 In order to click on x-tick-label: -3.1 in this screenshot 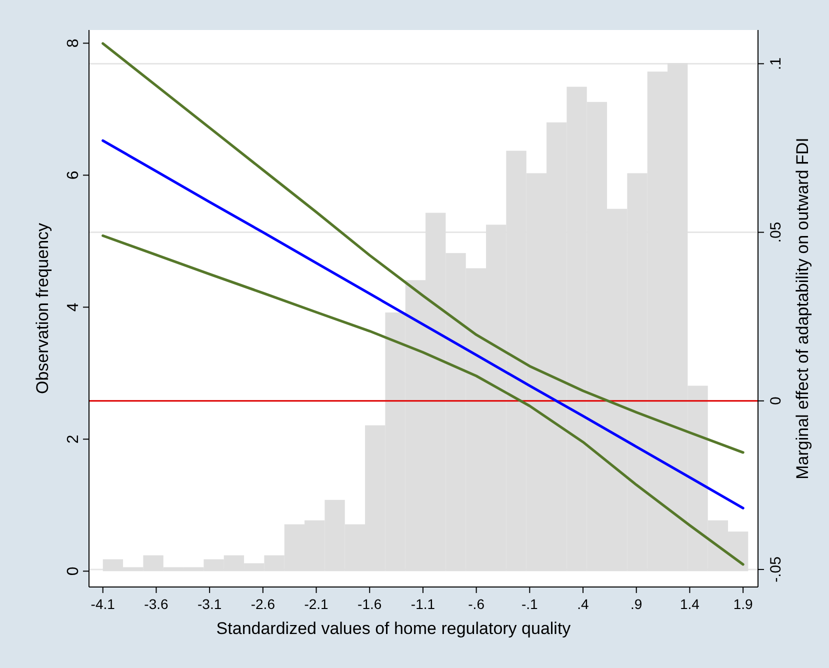, I will do `click(210, 604)`.